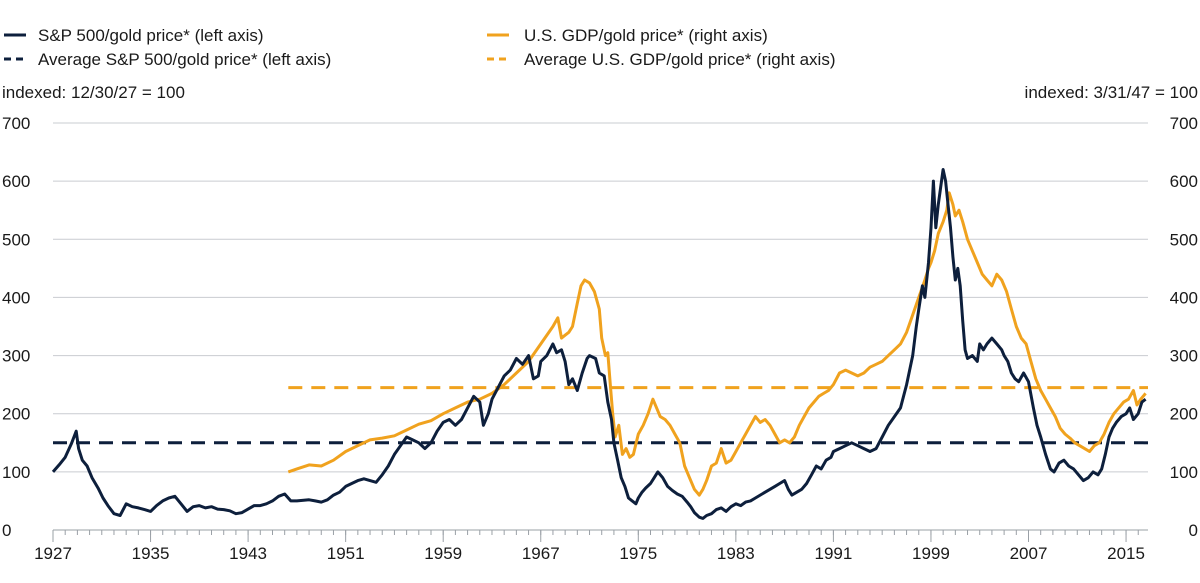 This screenshot has width=1200, height=583. What do you see at coordinates (53, 553) in the screenshot?
I see `x-tick-1927: 1927` at bounding box center [53, 553].